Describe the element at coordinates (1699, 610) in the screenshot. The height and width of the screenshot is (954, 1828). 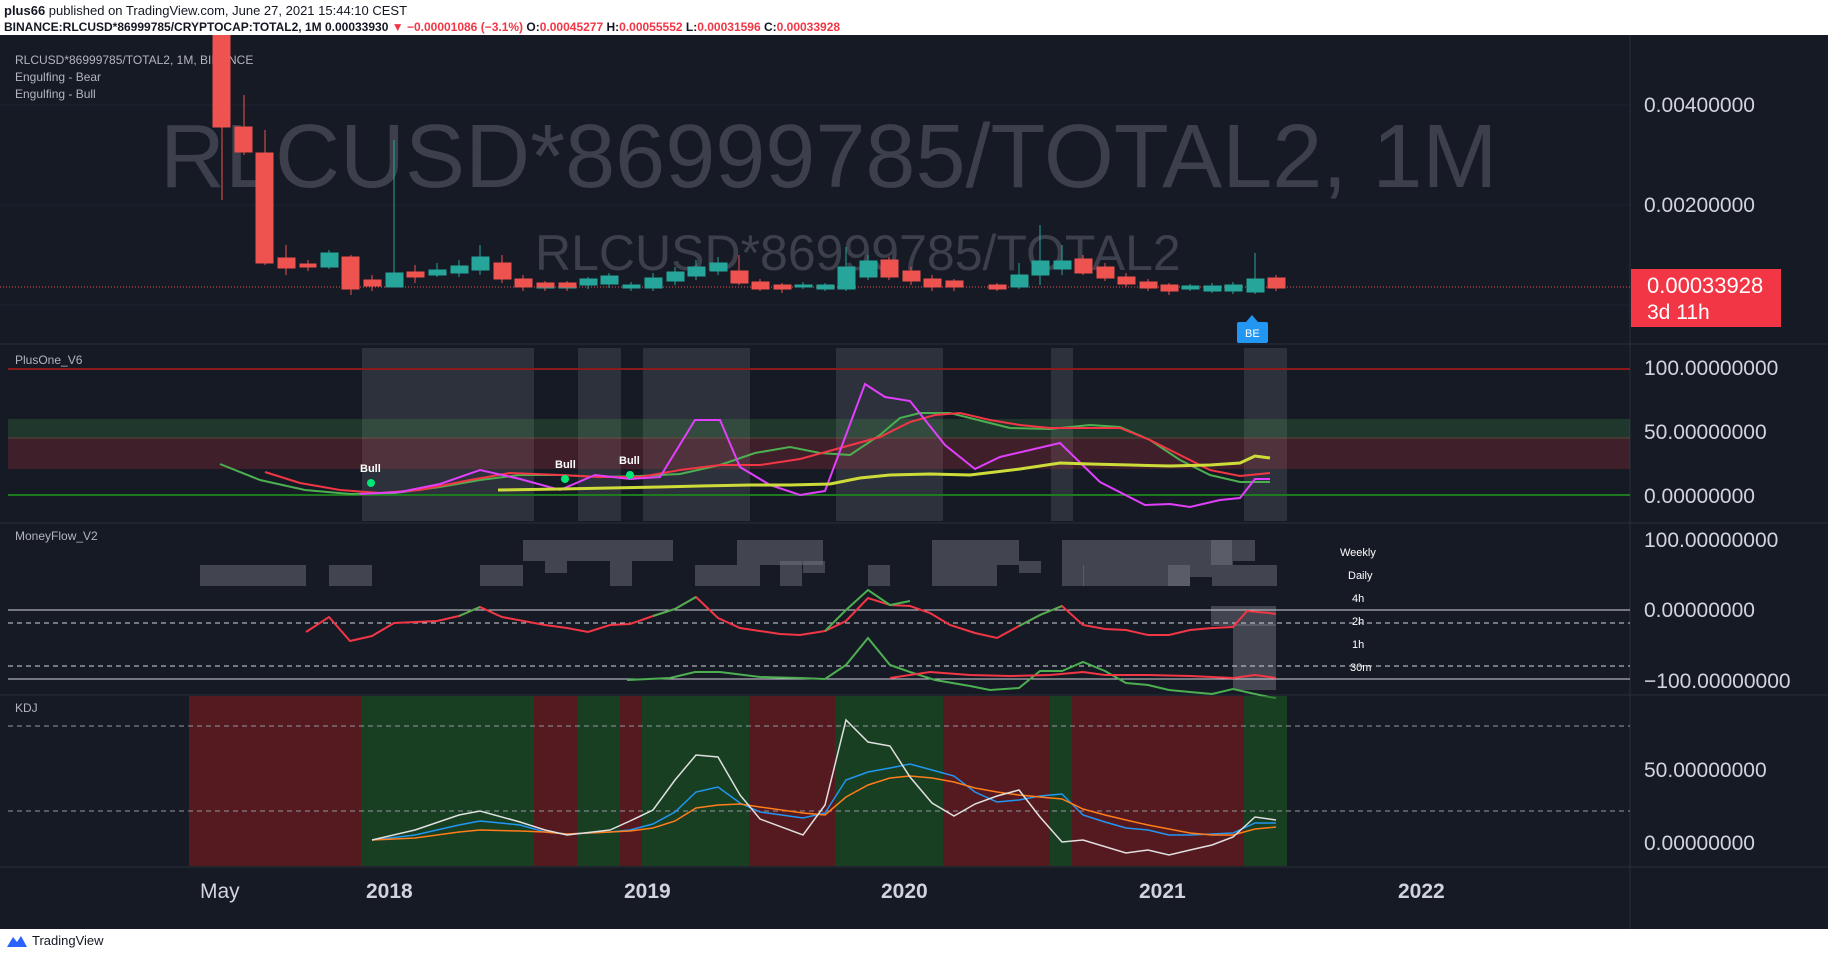
I see `moneyflow-label-1: 0.00000000` at that location.